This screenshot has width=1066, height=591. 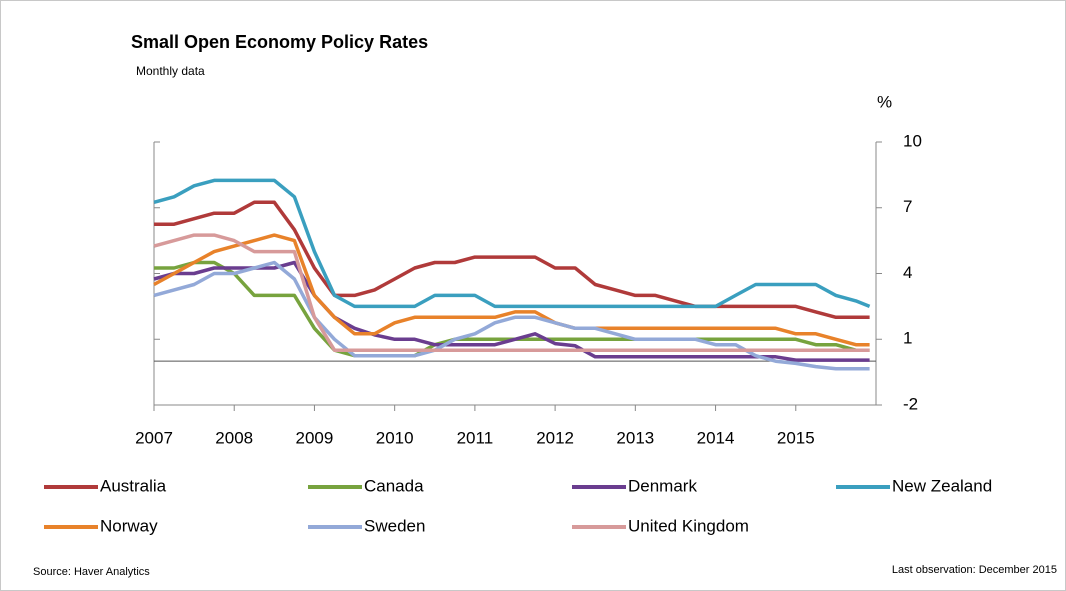 What do you see at coordinates (907, 272) in the screenshot?
I see `y-tick-label: 4` at bounding box center [907, 272].